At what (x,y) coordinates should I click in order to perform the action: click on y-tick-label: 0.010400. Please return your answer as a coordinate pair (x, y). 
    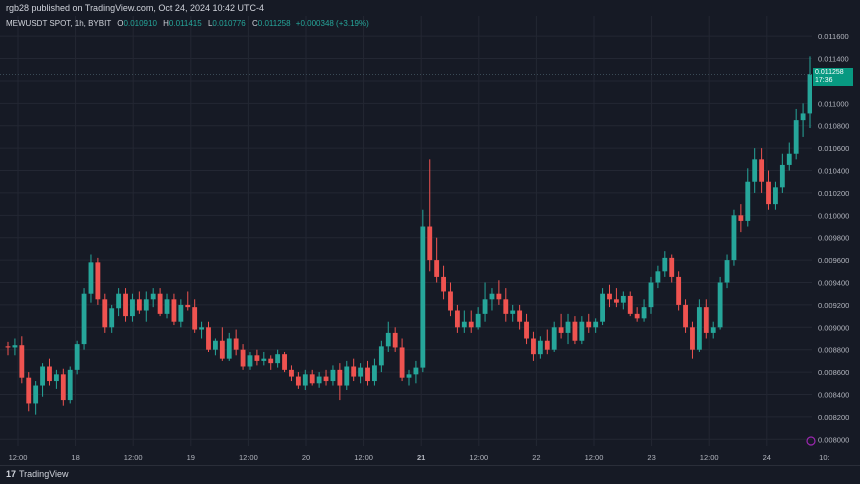
    Looking at the image, I should click on (833, 171).